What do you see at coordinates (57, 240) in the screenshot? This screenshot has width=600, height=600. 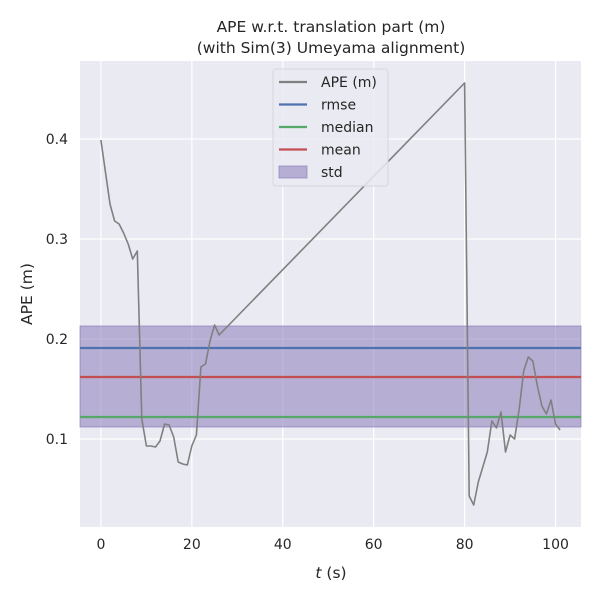 I see `y-tick-label: 0.3` at bounding box center [57, 240].